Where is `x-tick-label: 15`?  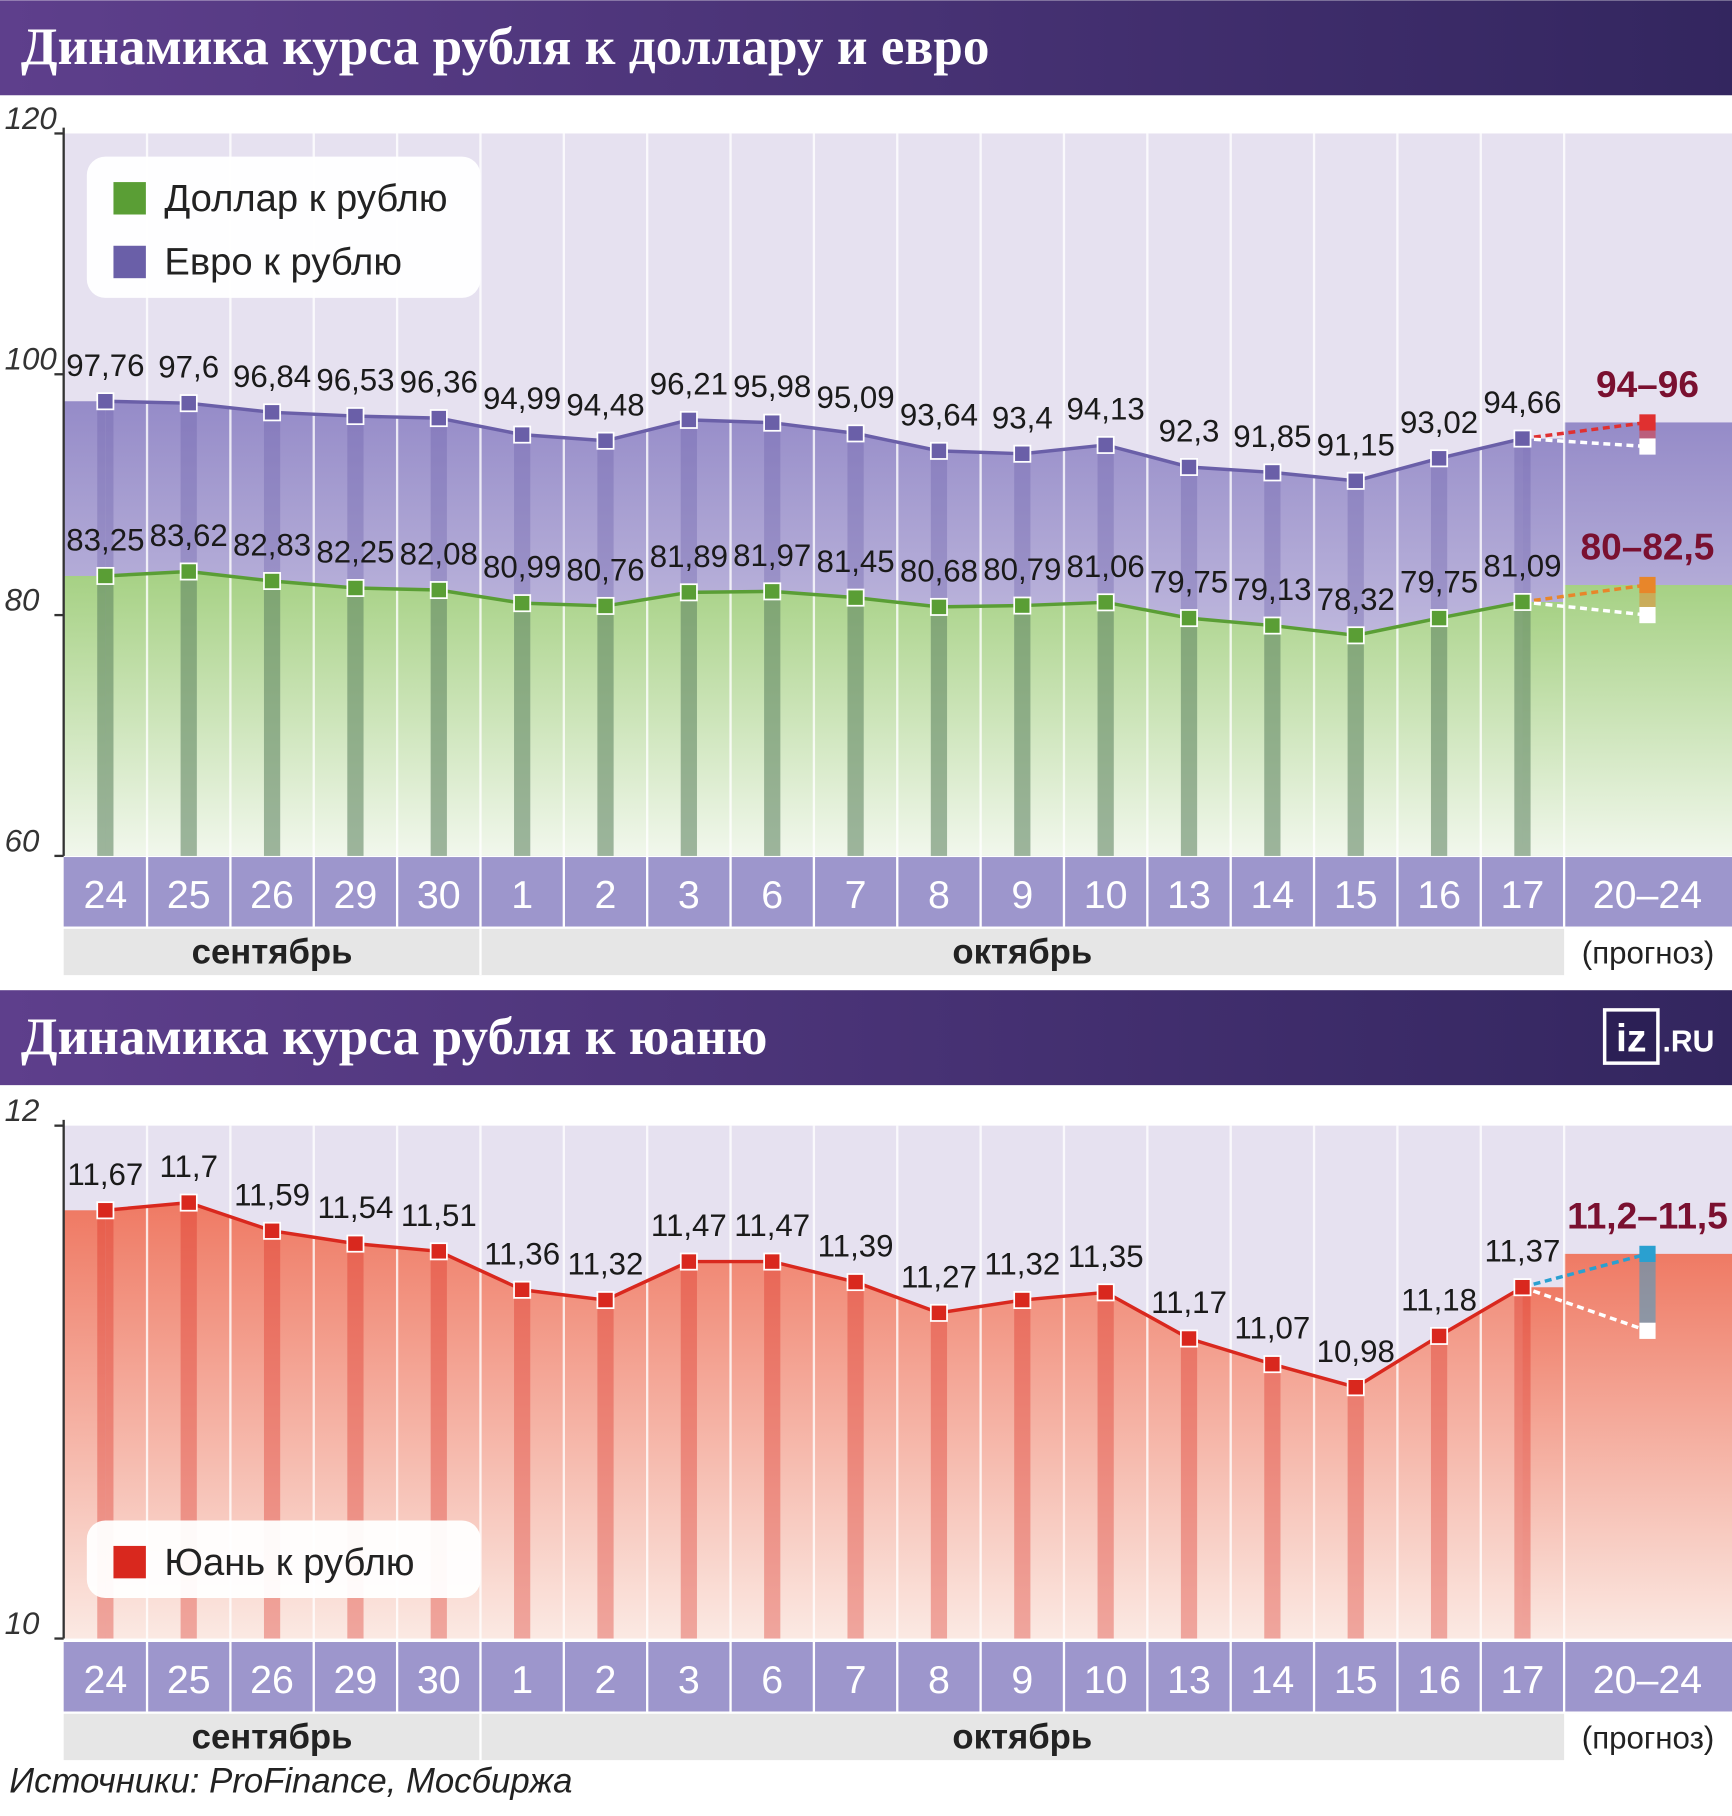
x-tick-label: 15 is located at coordinates (1356, 1680).